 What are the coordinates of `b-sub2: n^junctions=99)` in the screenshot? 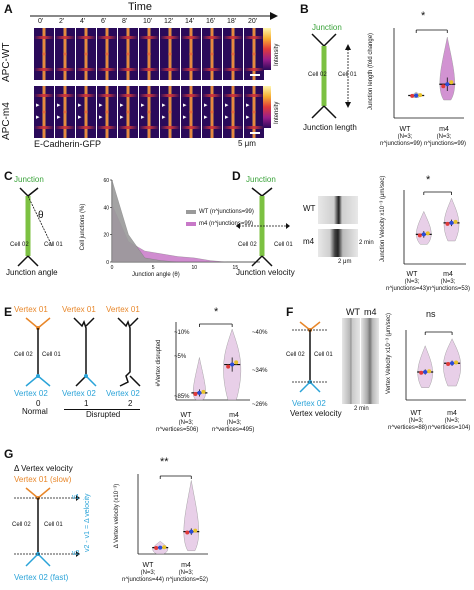 It's located at (445, 144).